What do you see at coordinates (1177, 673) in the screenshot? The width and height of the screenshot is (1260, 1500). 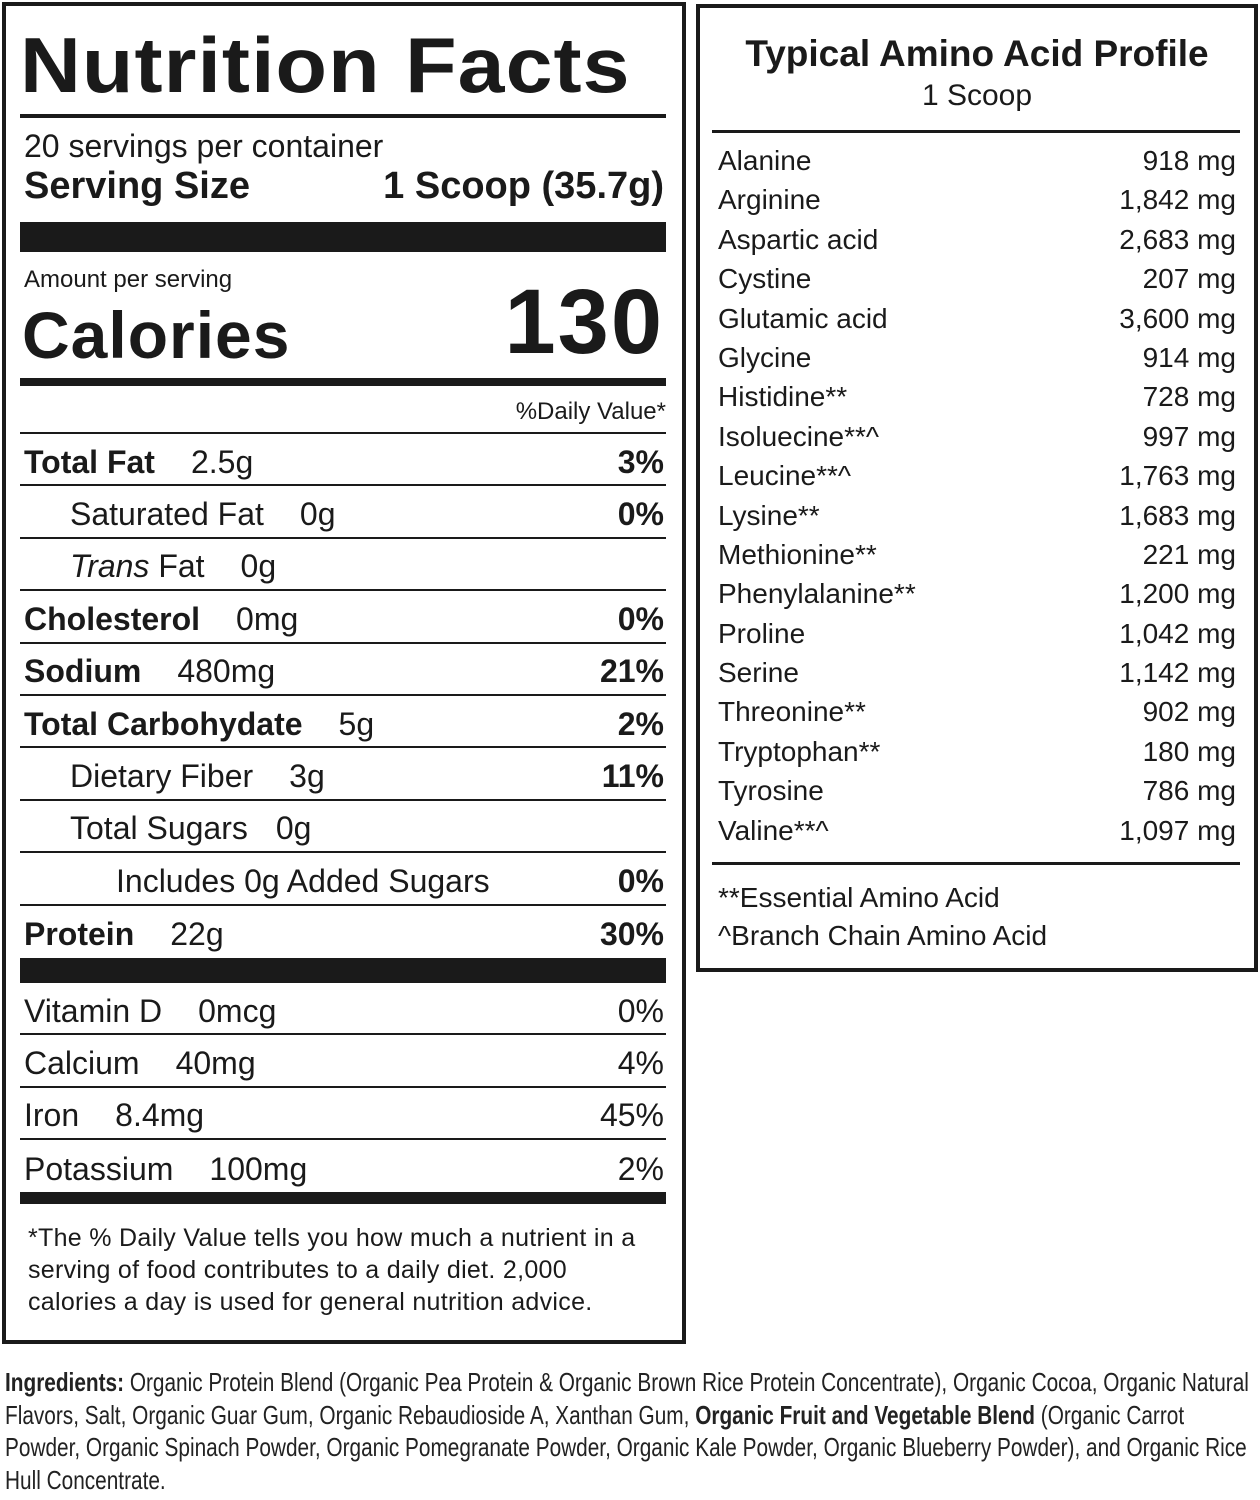 I see `amino-value: 1,142 mg` at bounding box center [1177, 673].